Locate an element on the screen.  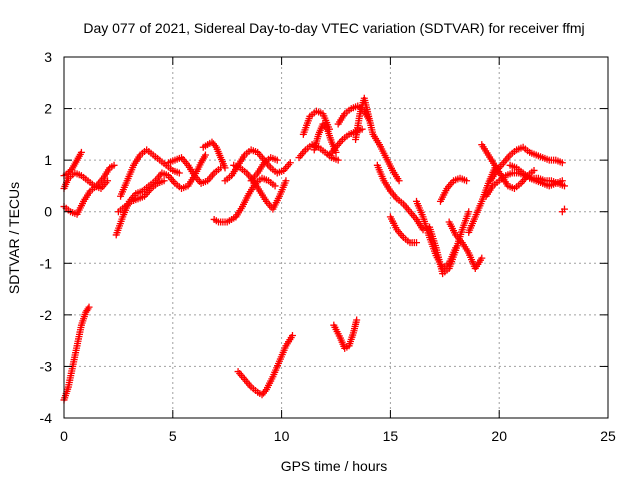
x-axis-label: GPS time / hours is located at coordinates (334, 466).